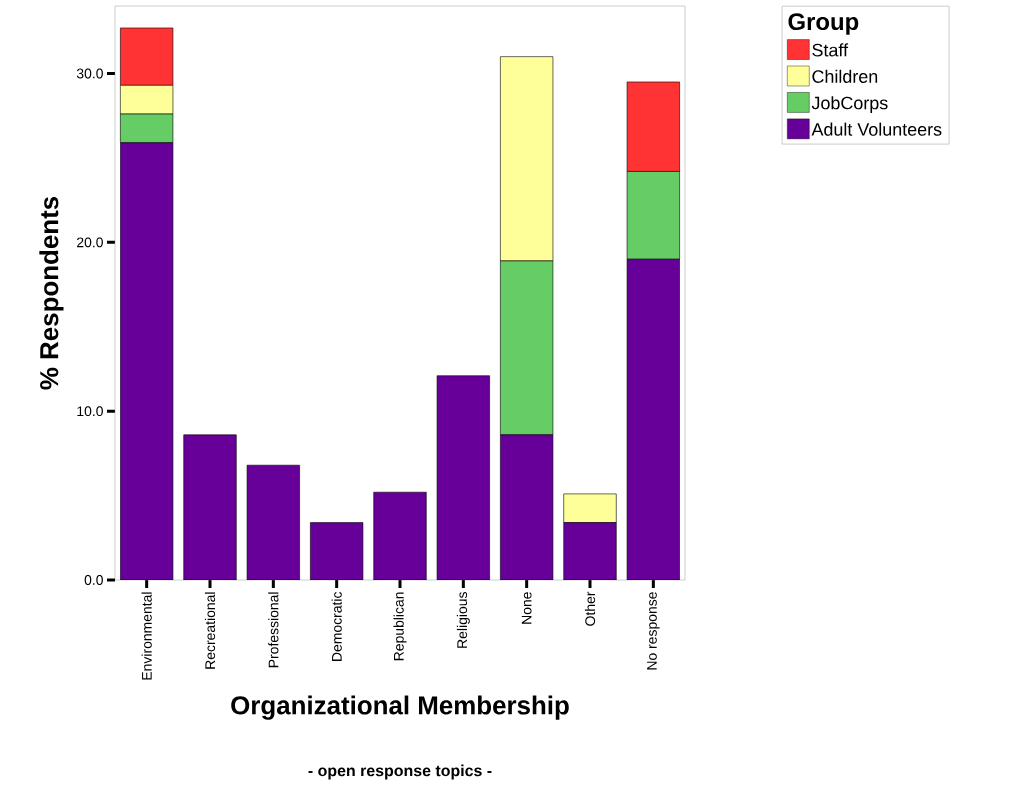  I want to click on x-tick-label: No response, so click(653, 631).